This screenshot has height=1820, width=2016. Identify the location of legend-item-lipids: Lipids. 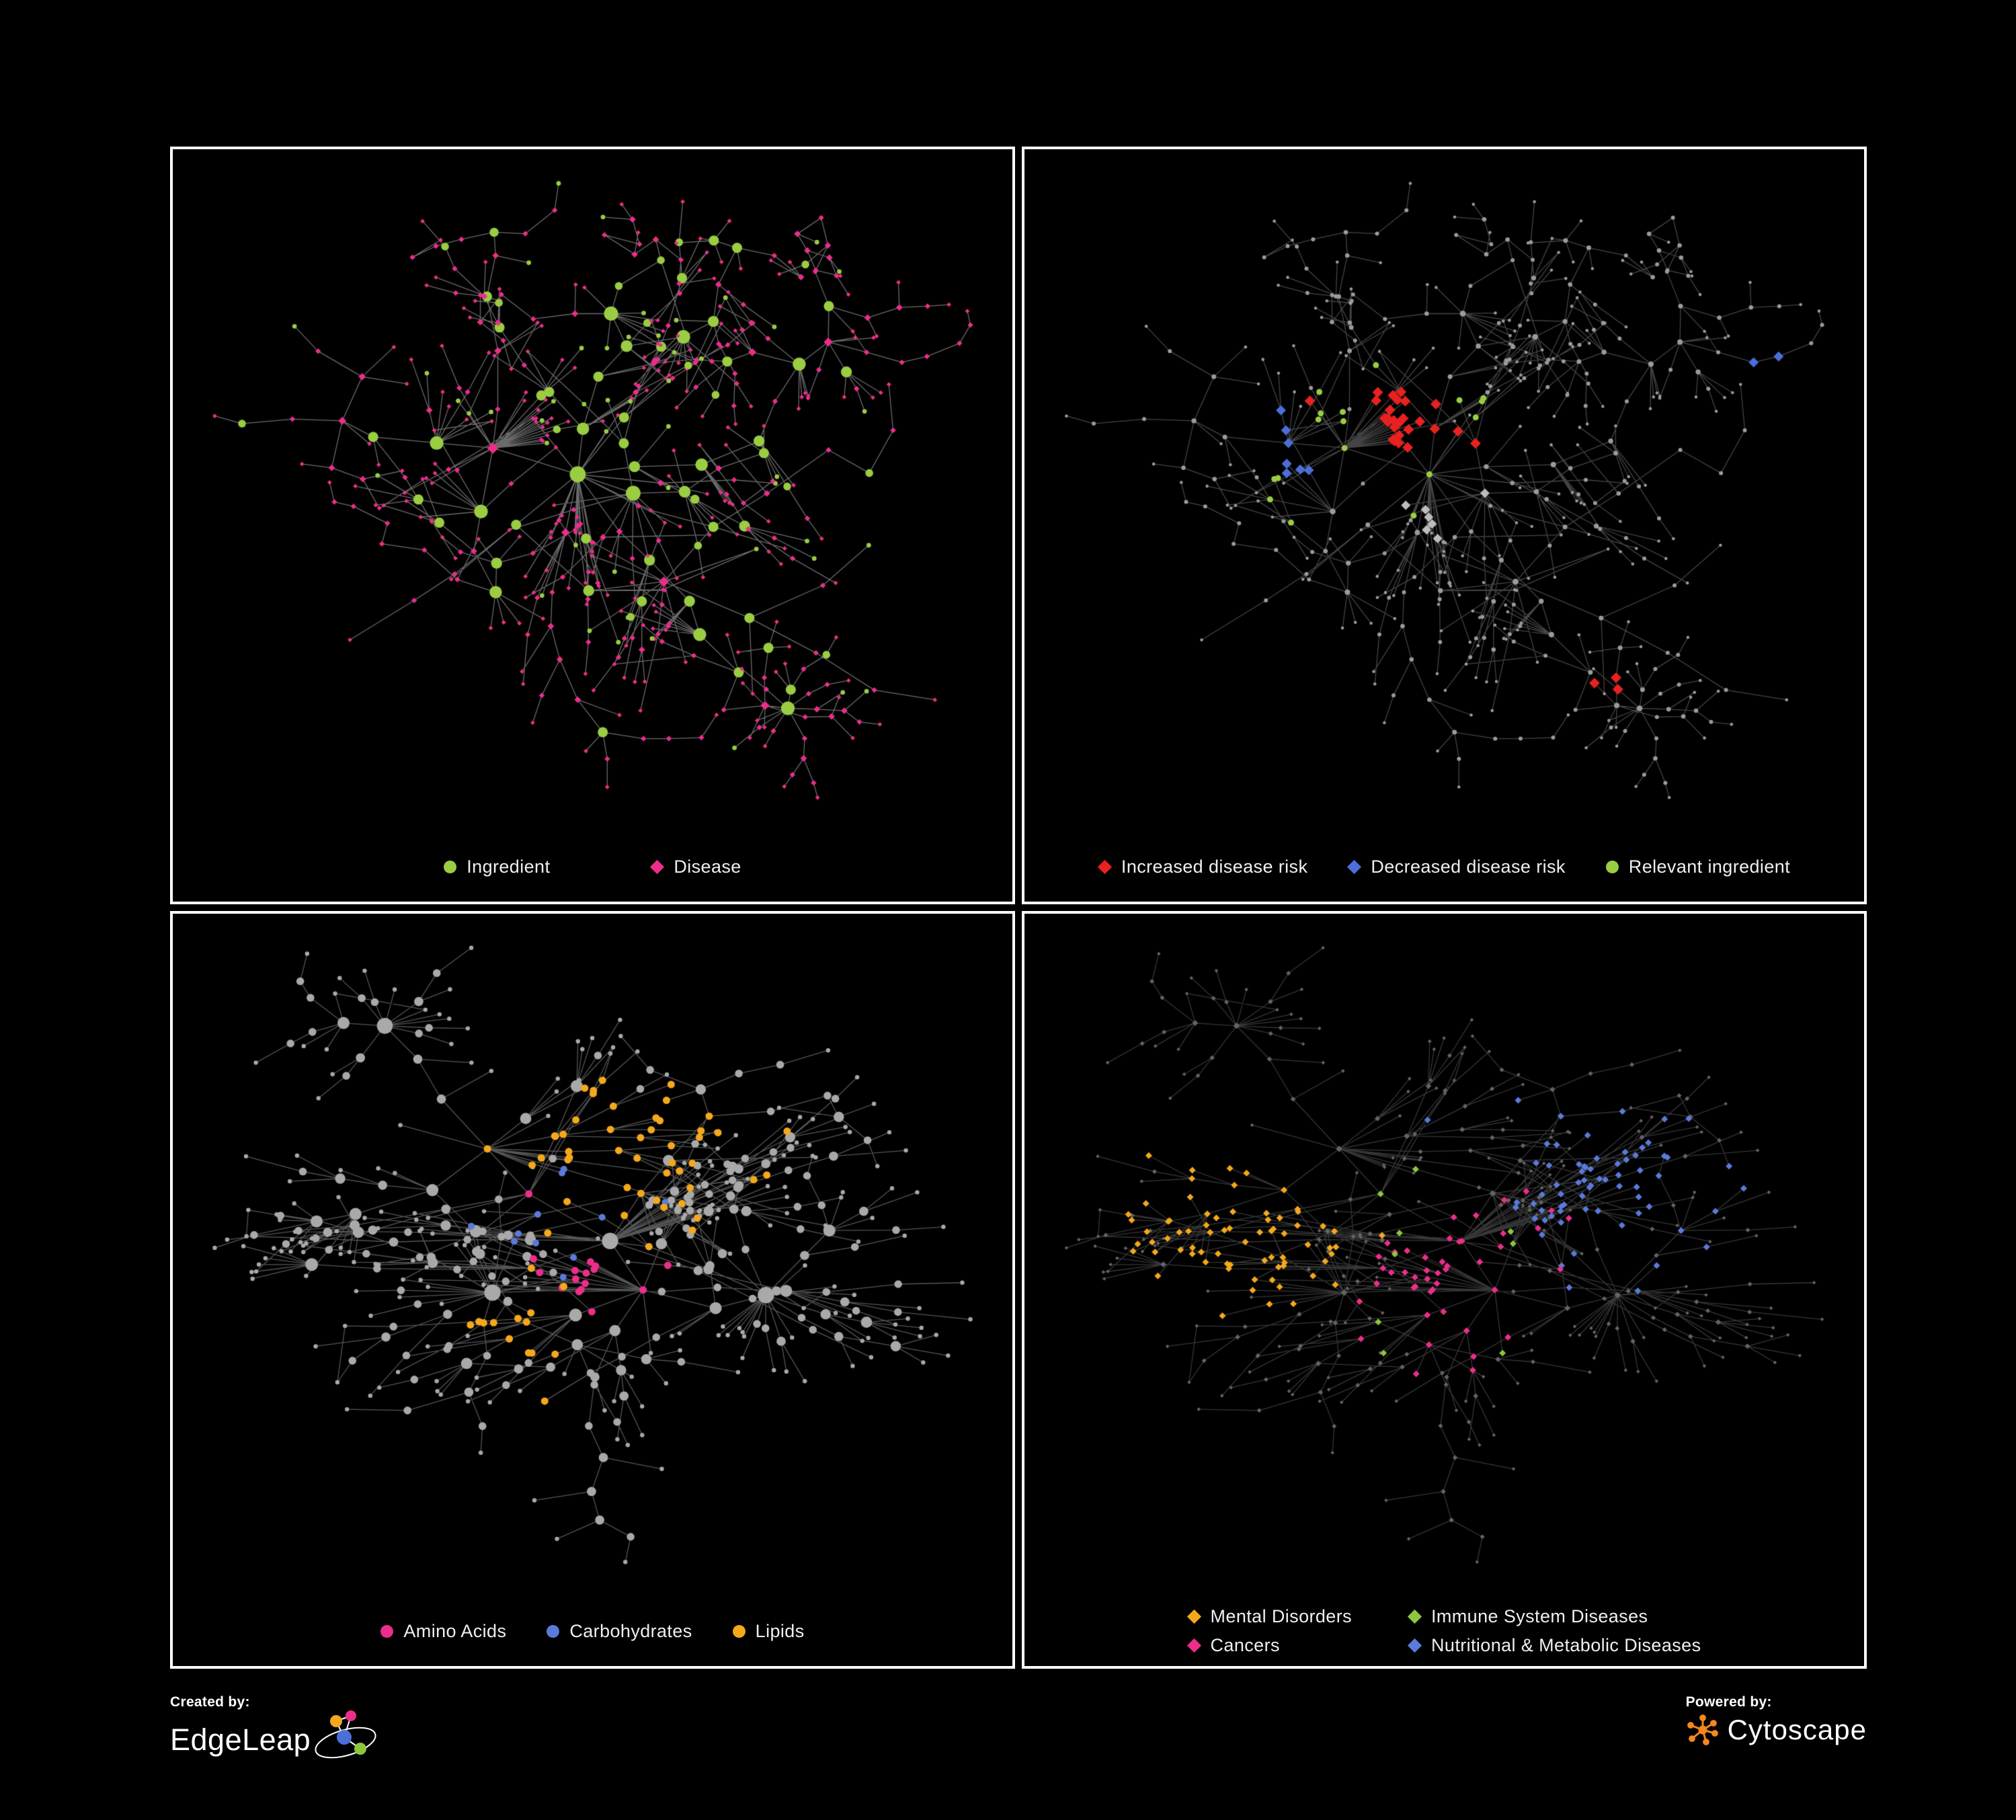
(768, 1631).